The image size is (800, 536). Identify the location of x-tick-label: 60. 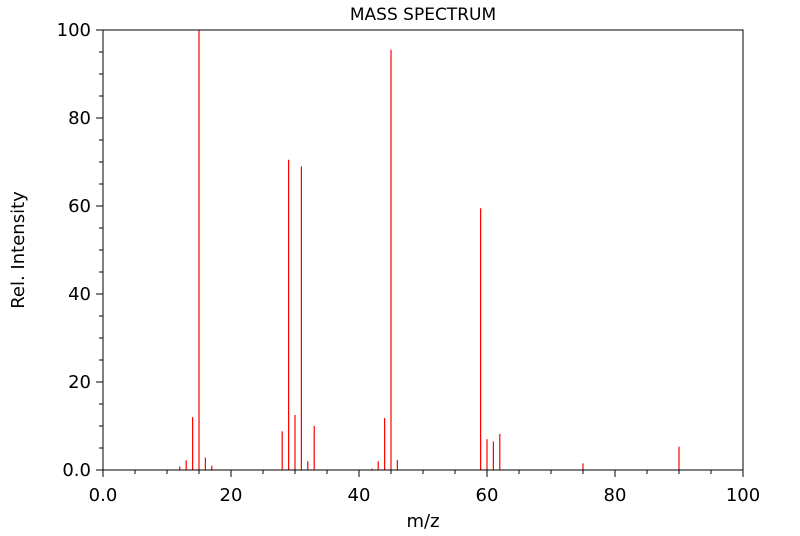
(487, 495).